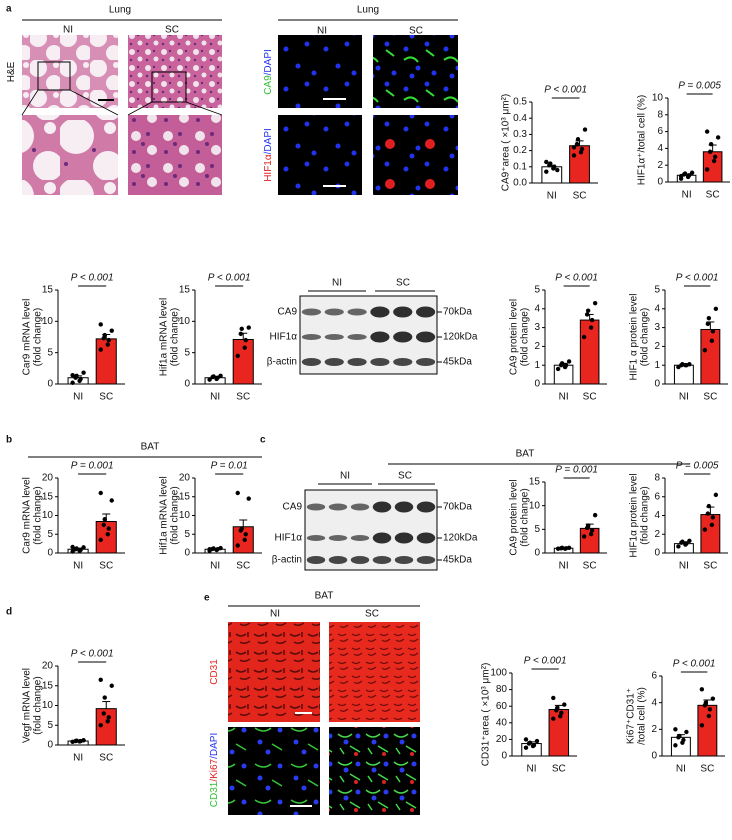 This screenshot has width=732, height=840. What do you see at coordinates (214, 672) in the screenshot?
I see `stain-part: CD31` at bounding box center [214, 672].